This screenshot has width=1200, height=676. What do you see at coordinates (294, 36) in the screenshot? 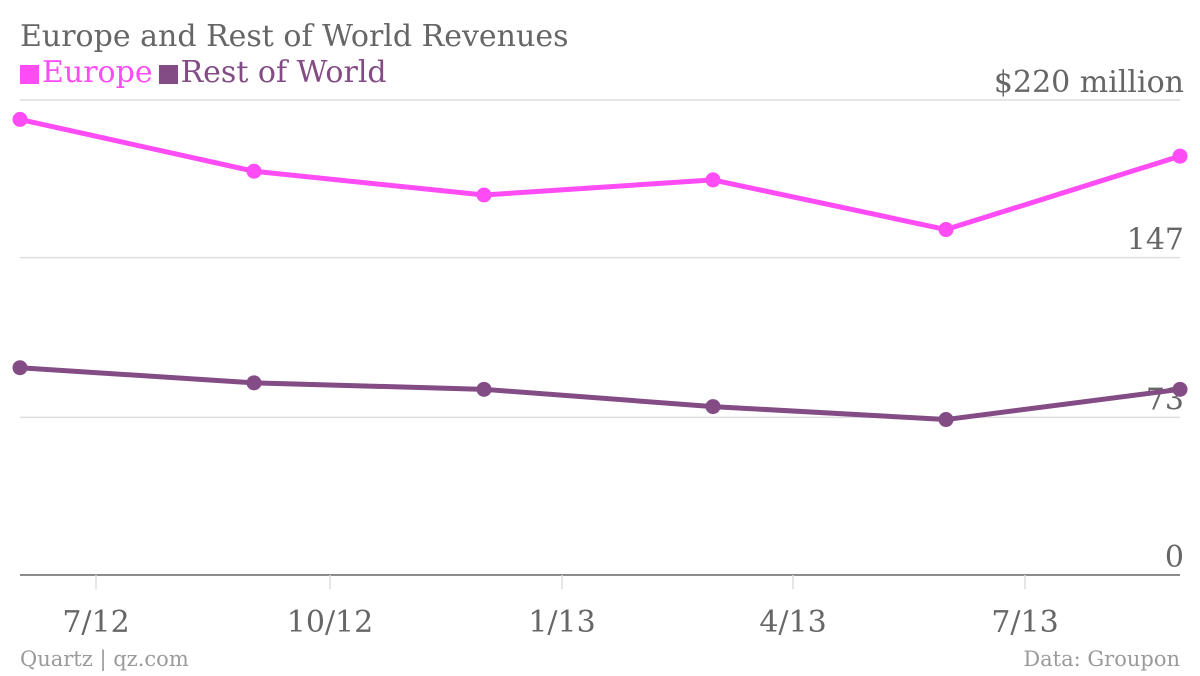
I see `chart-title: Europe and Rest of World Revenues` at bounding box center [294, 36].